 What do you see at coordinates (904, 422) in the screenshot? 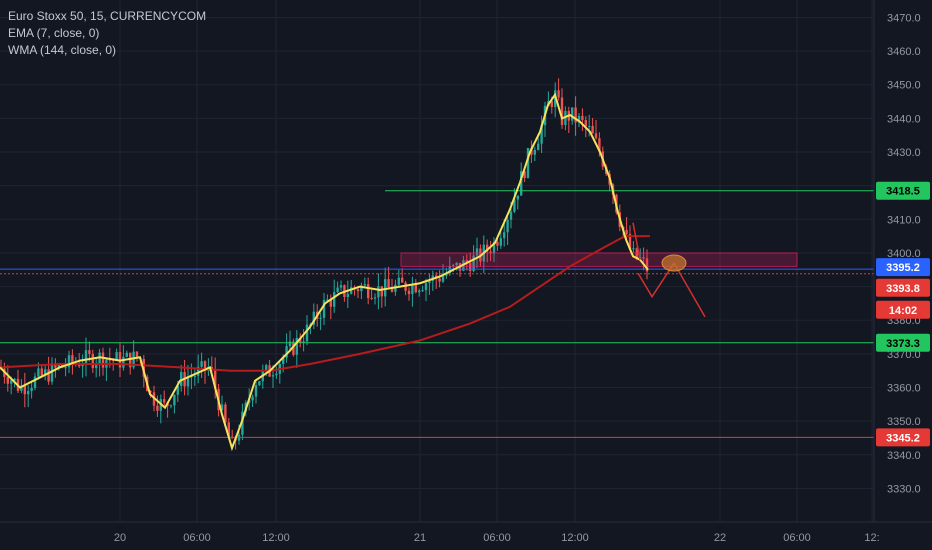
I see `price-tick-label: 3350.0` at bounding box center [904, 422].